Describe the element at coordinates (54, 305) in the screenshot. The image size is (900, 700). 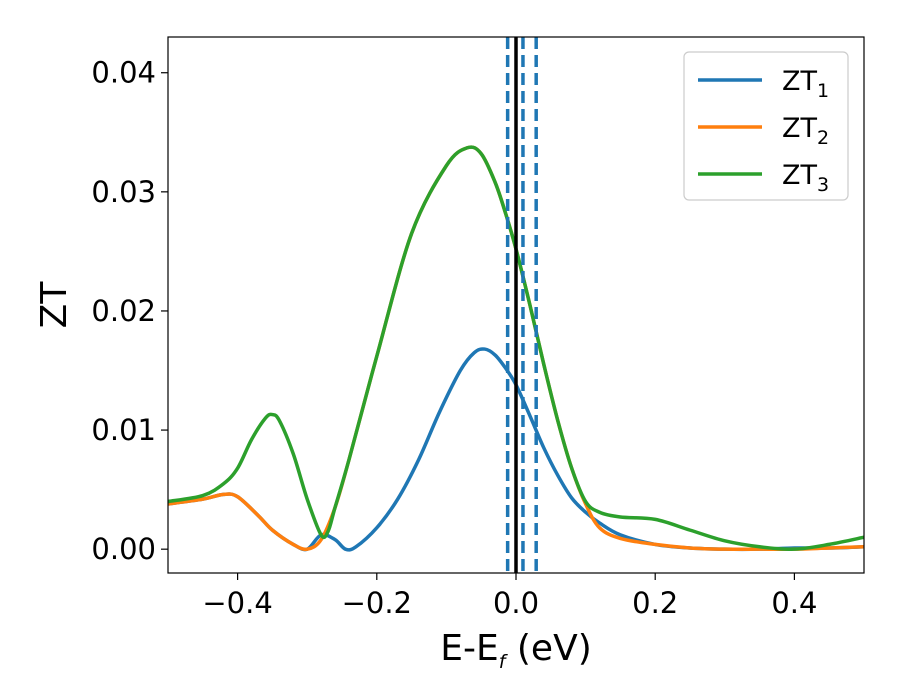
I see `y-axis-label: ZT` at that location.